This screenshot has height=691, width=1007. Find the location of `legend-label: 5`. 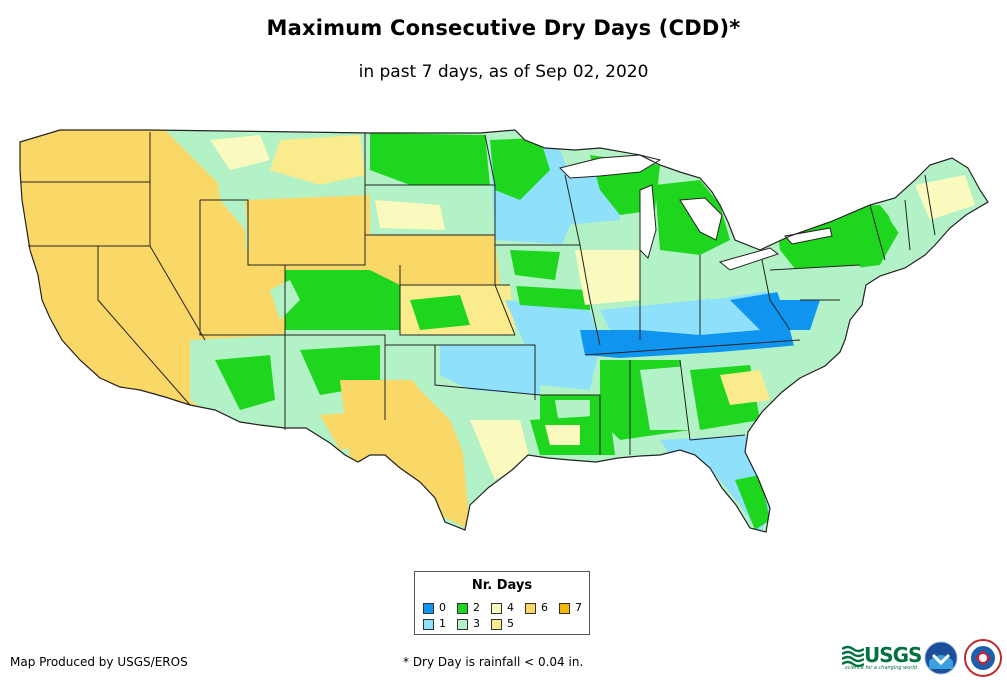

legend-label: 5 is located at coordinates (510, 623).